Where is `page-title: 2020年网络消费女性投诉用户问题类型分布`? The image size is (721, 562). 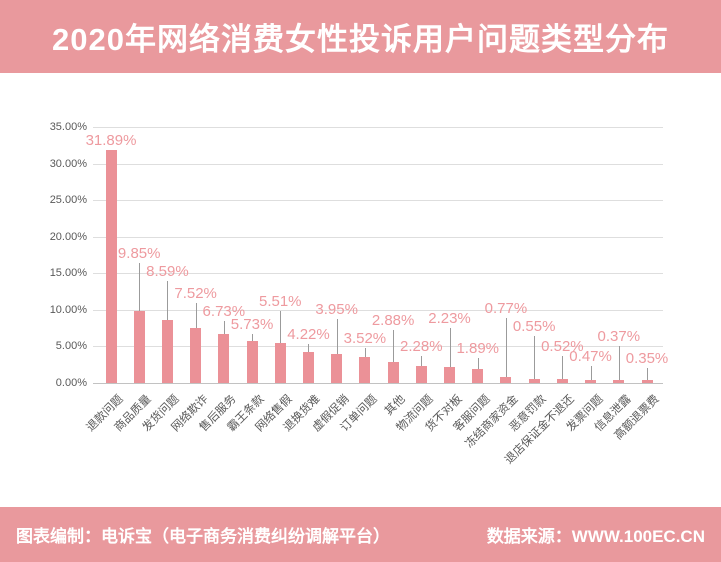
page-title: 2020年网络消费女性投诉用户问题类型分布 is located at coordinates (360, 39).